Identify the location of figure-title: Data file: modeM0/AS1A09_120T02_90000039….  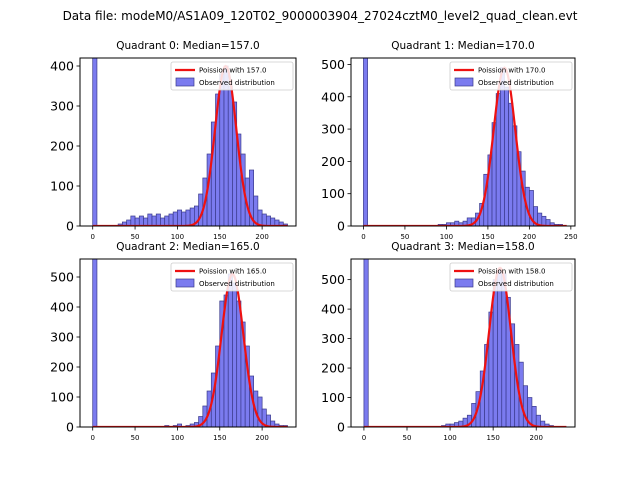
(320, 16).